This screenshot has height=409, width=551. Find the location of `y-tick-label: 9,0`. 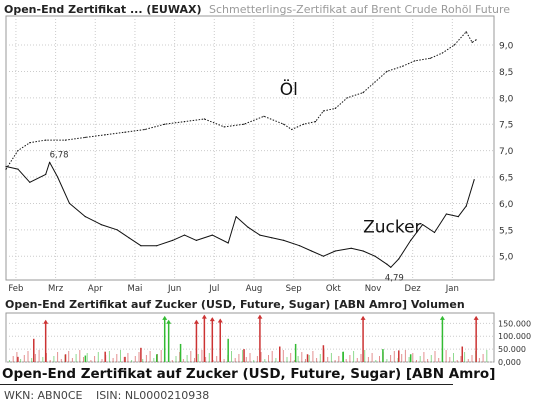

y-tick-label: 9,0 is located at coordinates (506, 47).